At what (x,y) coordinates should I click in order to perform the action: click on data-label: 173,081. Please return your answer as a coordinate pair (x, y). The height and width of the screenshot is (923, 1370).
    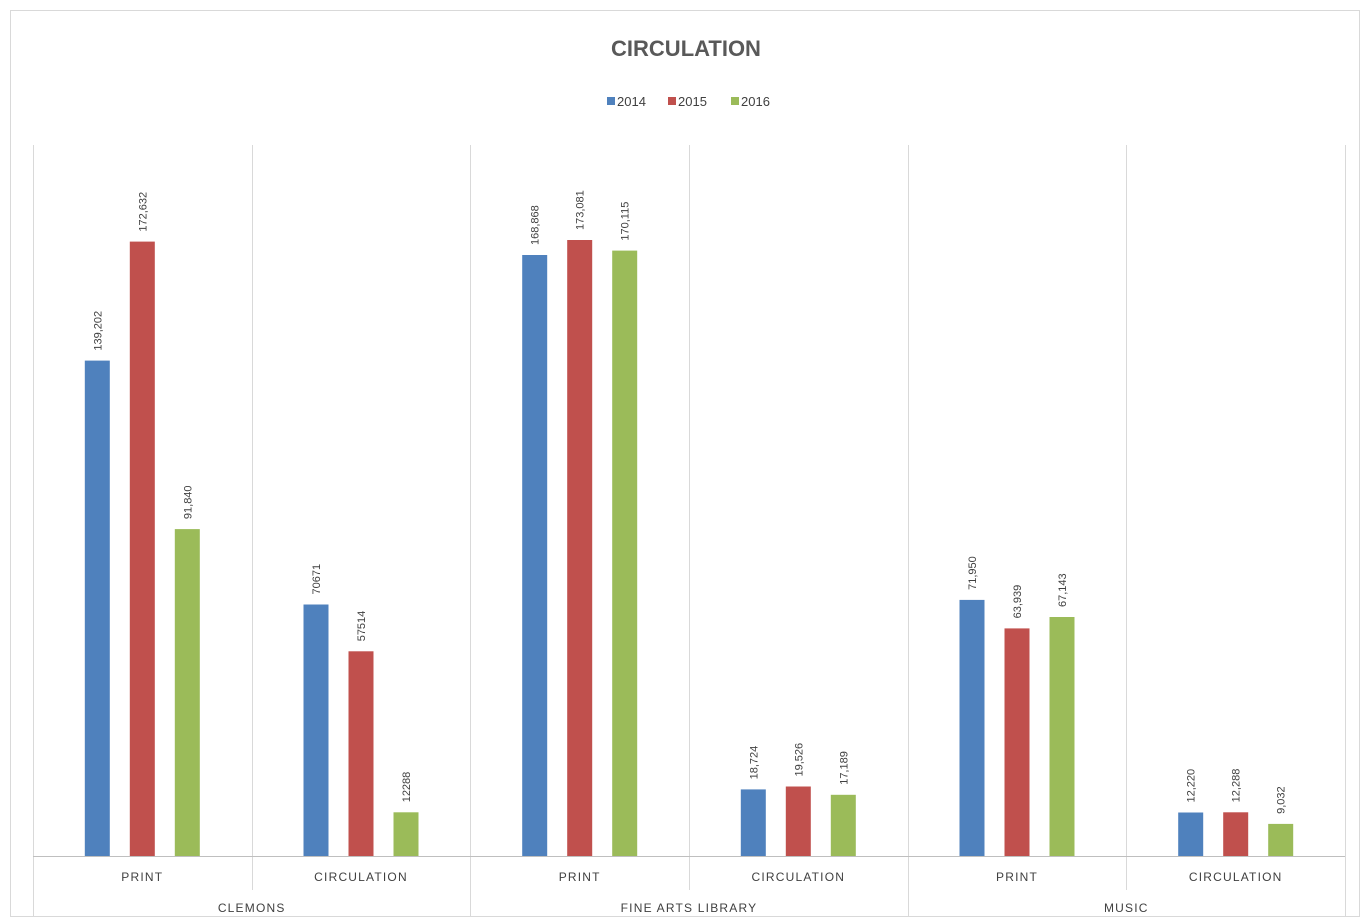
    Looking at the image, I should click on (581, 210).